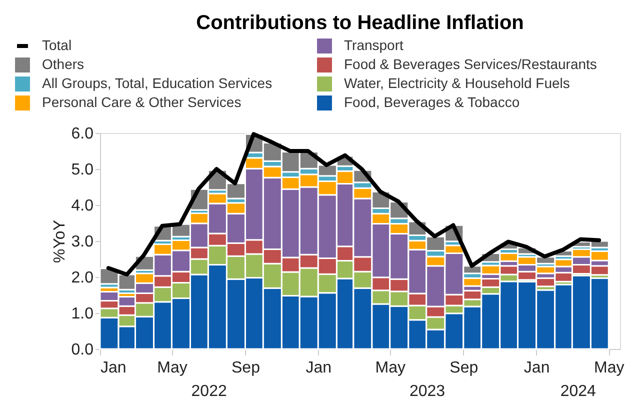 The width and height of the screenshot is (635, 415). Describe the element at coordinates (57, 45) in the screenshot. I see `legend-label: Total` at that location.